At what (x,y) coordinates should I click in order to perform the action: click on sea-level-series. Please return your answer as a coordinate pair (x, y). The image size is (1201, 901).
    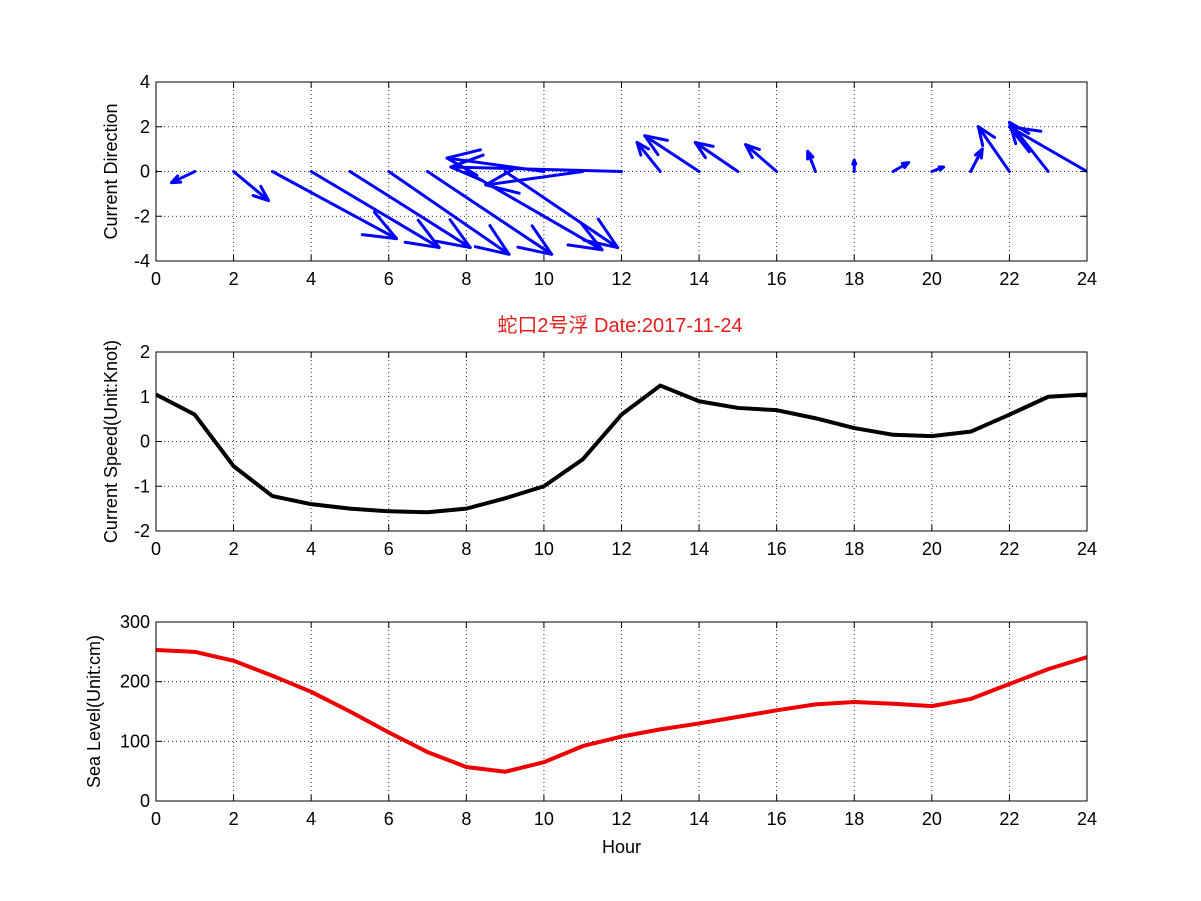
    Looking at the image, I should click on (621, 711).